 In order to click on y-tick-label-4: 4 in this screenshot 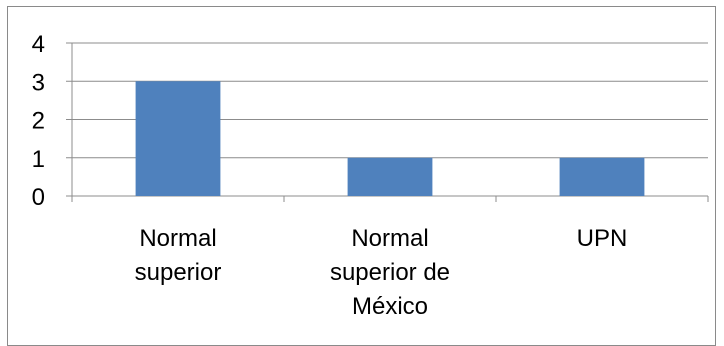, I will do `click(38, 44)`.